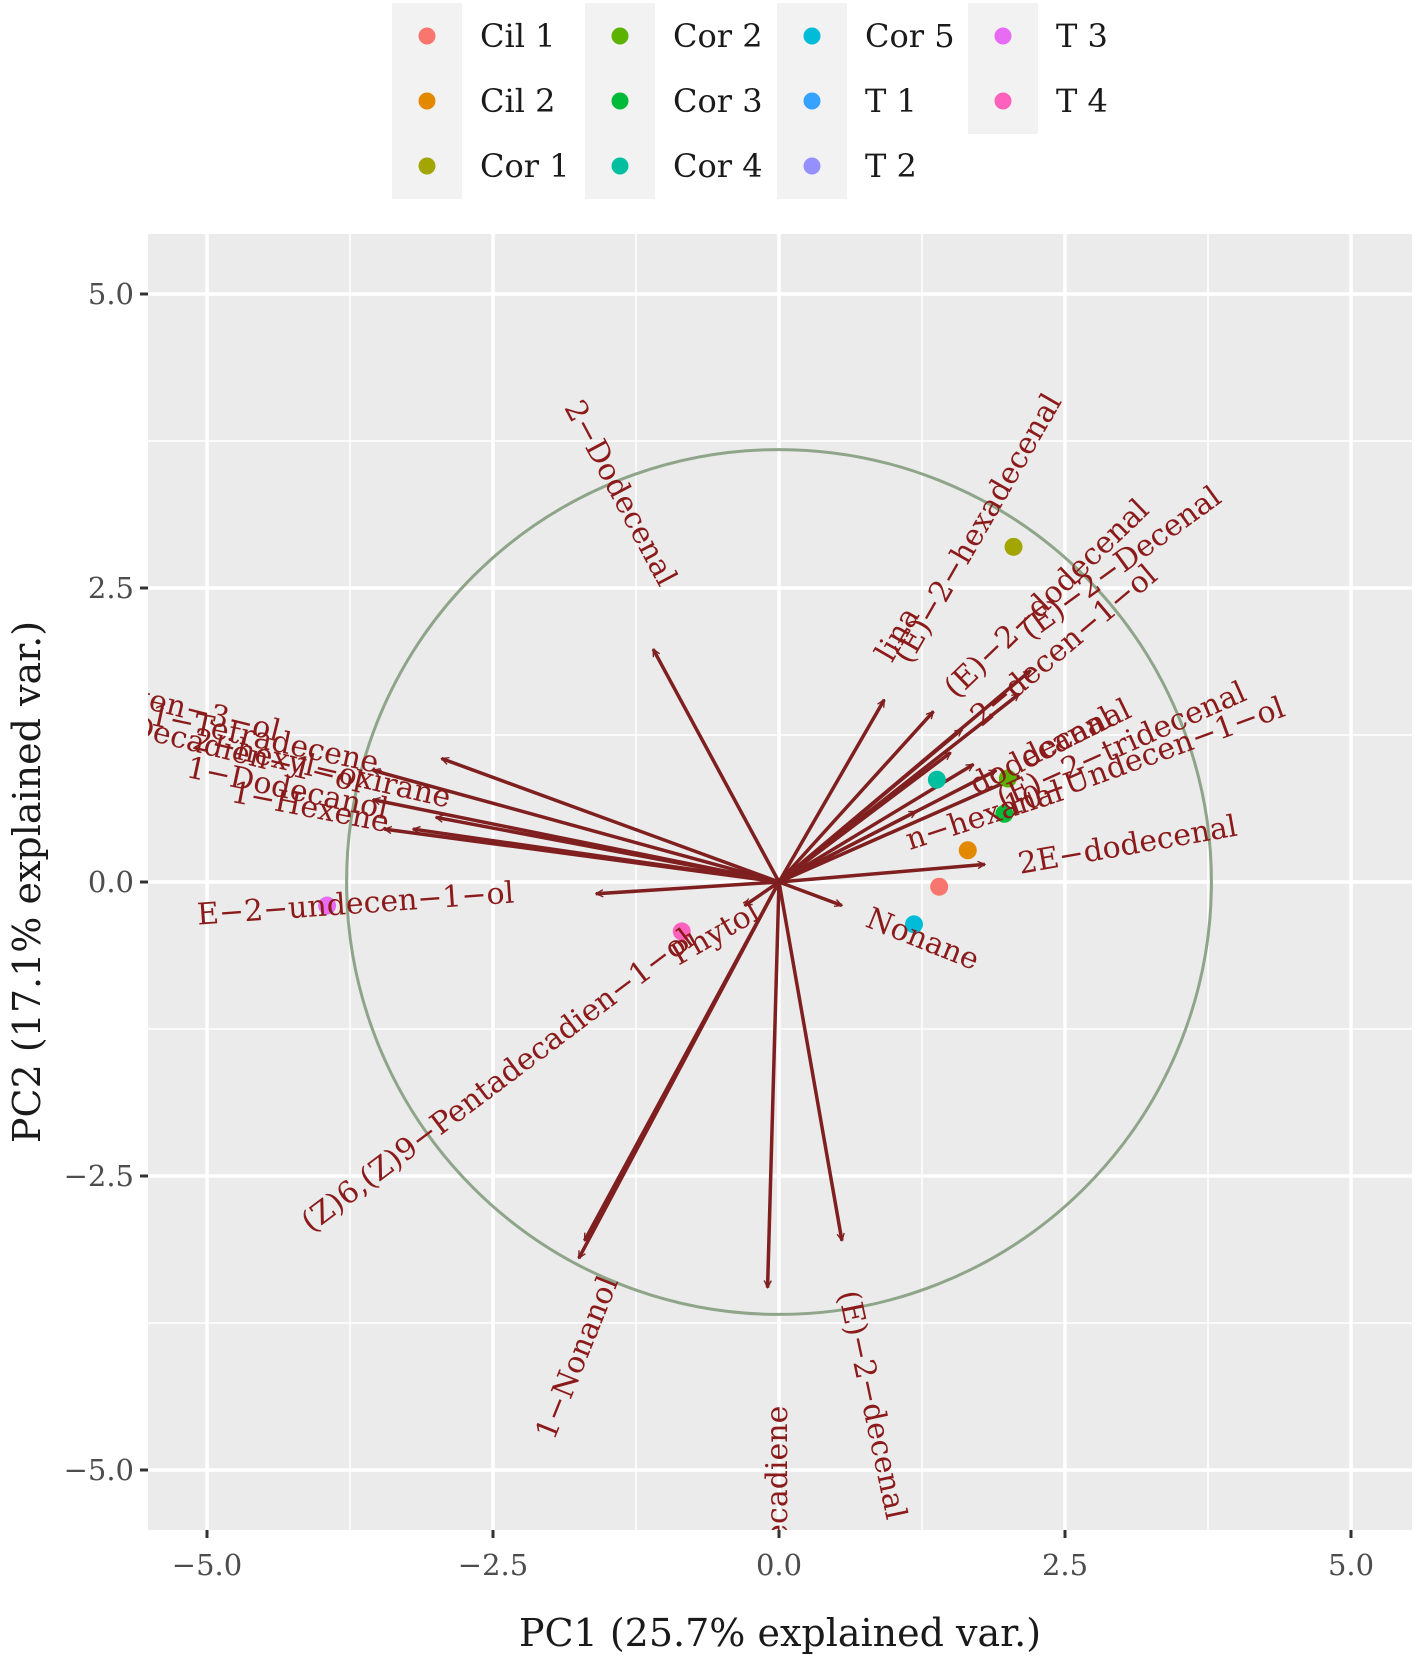 This screenshot has height=1661, width=1416. I want to click on x-tick-label: 0.0, so click(779, 1565).